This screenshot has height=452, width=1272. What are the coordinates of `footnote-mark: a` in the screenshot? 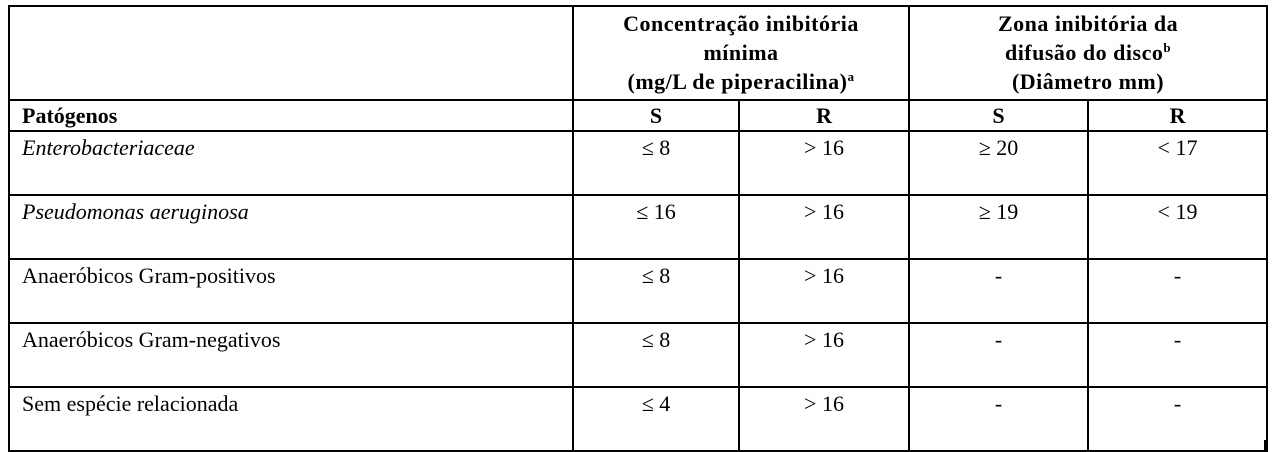 It's located at (851, 76).